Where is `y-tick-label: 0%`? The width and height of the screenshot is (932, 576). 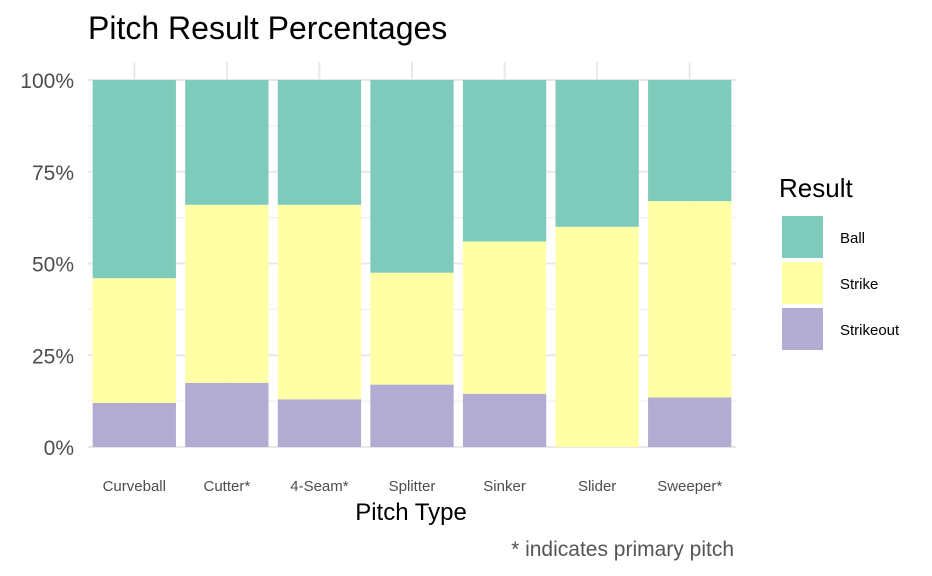
y-tick-label: 0% is located at coordinates (59, 448).